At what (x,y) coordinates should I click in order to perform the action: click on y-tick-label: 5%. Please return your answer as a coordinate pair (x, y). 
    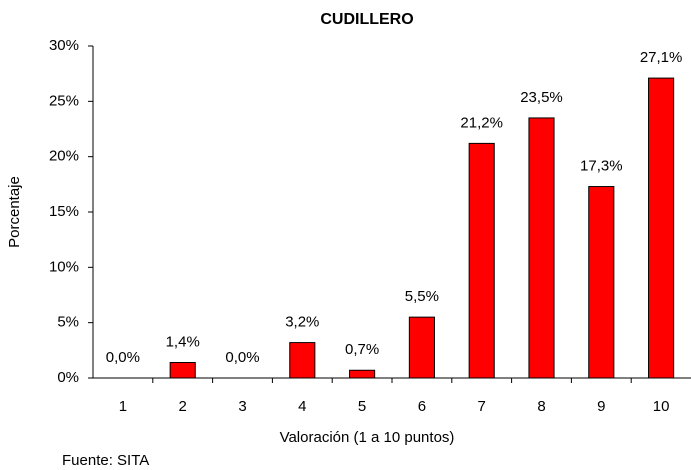
    Looking at the image, I should click on (68, 322).